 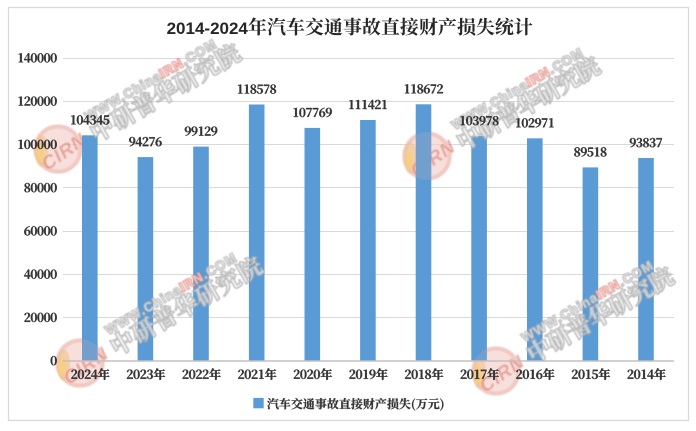 I want to click on svg-text: 2014-2024, so click(x=208, y=28).